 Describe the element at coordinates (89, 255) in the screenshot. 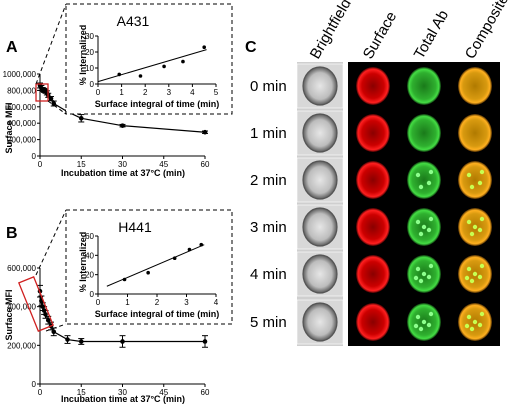

I see `y-tick-label: 40` at that location.